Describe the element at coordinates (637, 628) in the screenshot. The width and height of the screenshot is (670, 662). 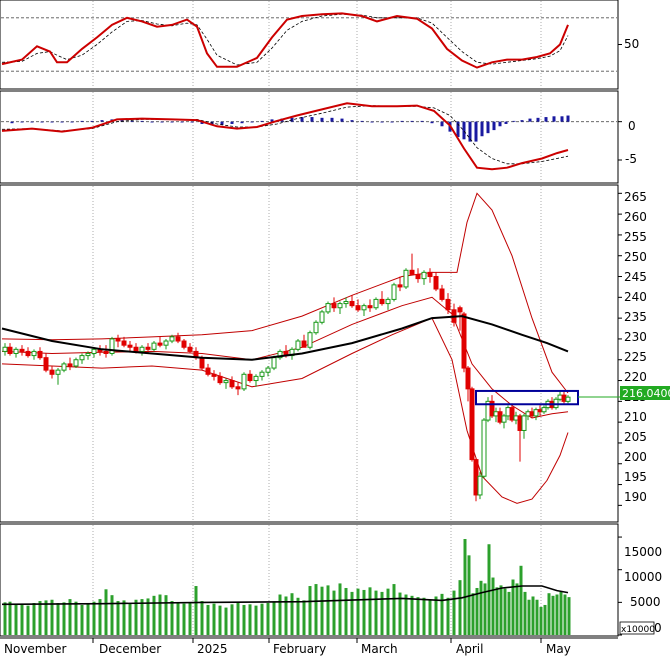
I see `volume-unit-box` at that location.